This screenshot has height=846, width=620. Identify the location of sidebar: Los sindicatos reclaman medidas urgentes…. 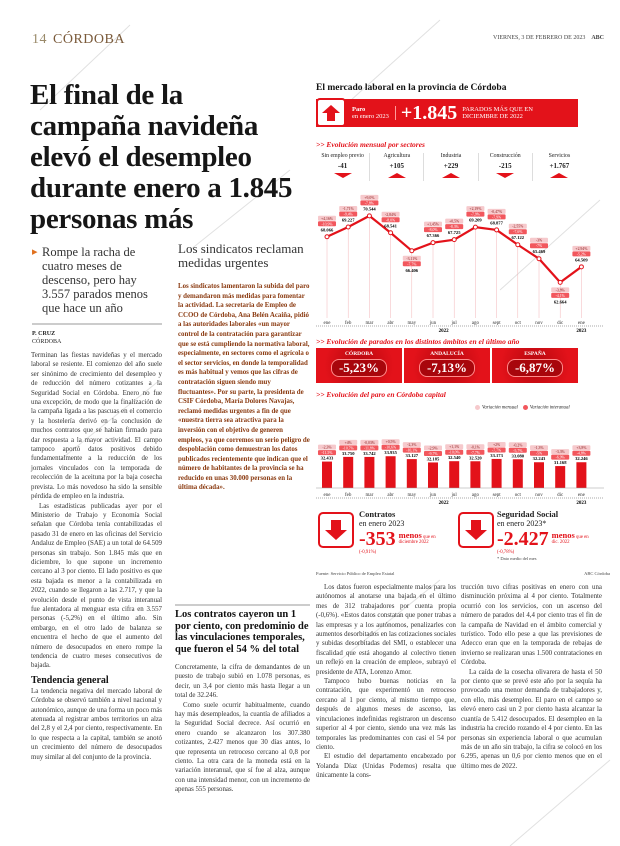
(244, 367).